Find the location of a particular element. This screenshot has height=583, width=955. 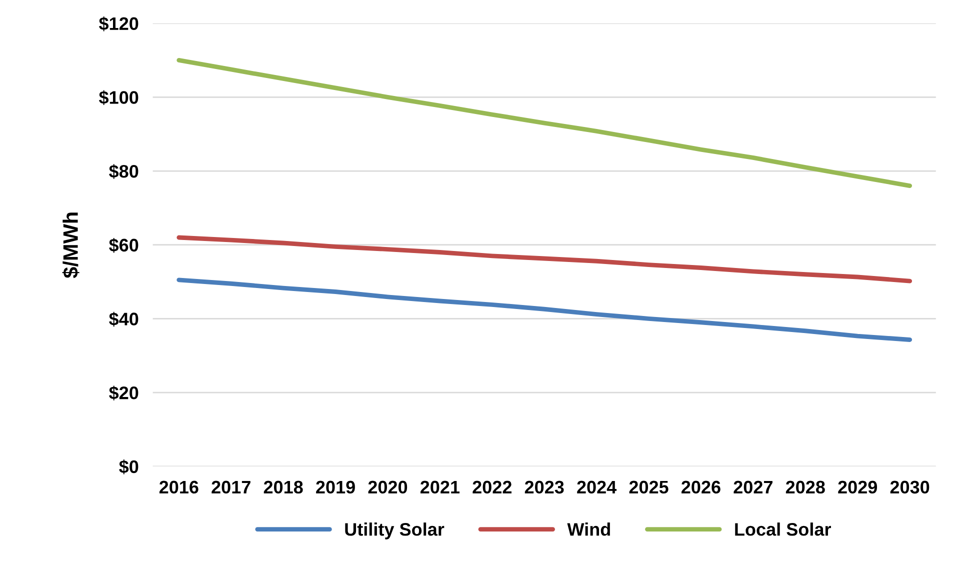

x-tick-label: 2018 is located at coordinates (283, 487).